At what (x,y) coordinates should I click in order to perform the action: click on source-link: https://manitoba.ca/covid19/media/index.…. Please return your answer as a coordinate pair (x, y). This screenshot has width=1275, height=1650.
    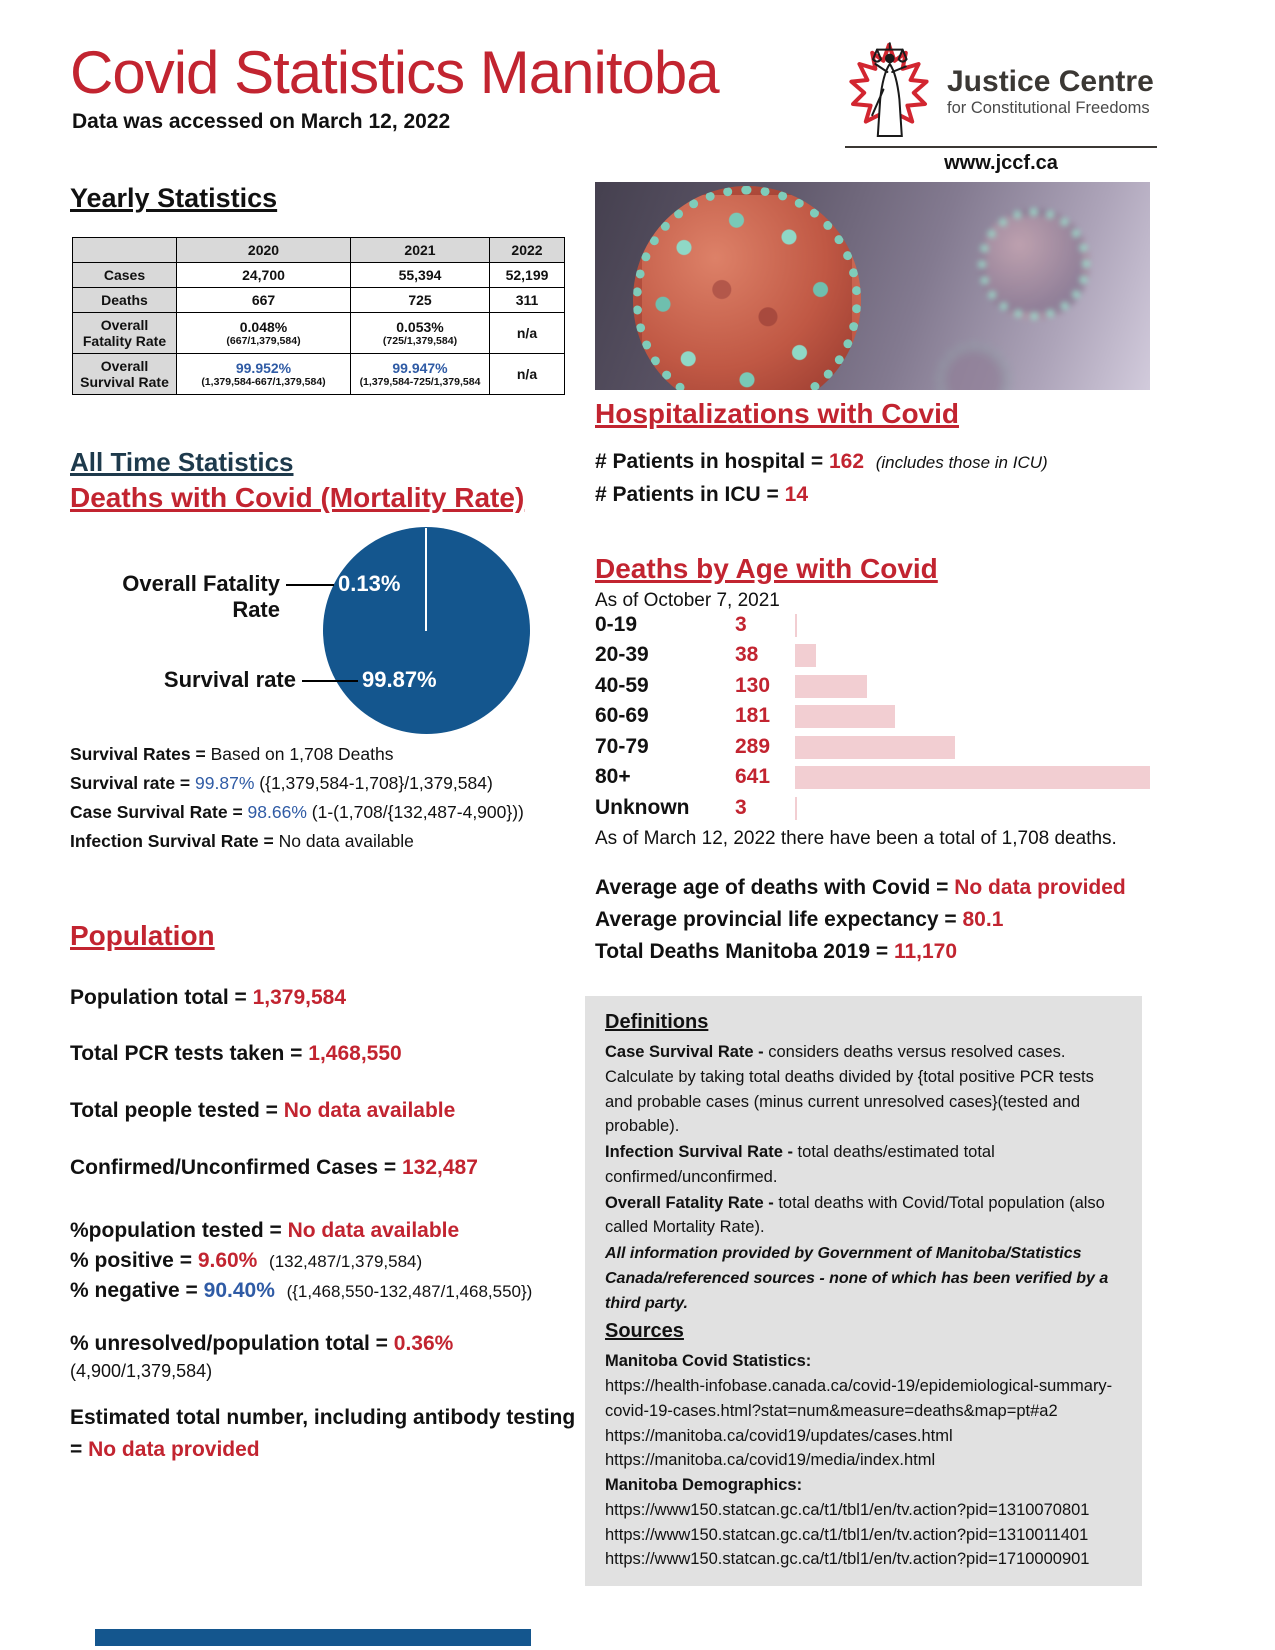
    Looking at the image, I should click on (770, 1460).